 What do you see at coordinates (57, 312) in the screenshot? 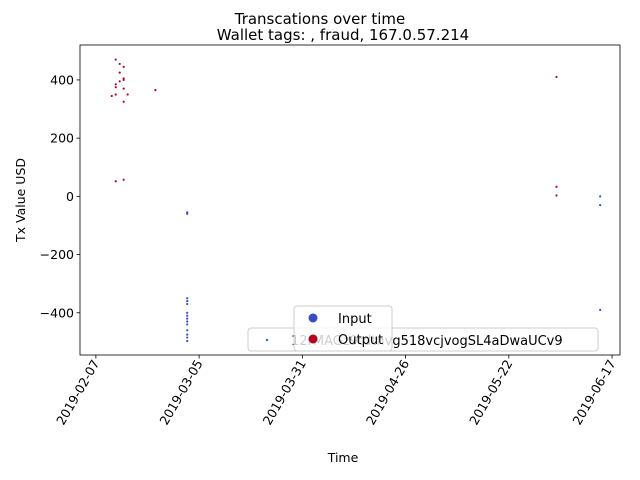
I see `y-tick-label: −400` at bounding box center [57, 312].